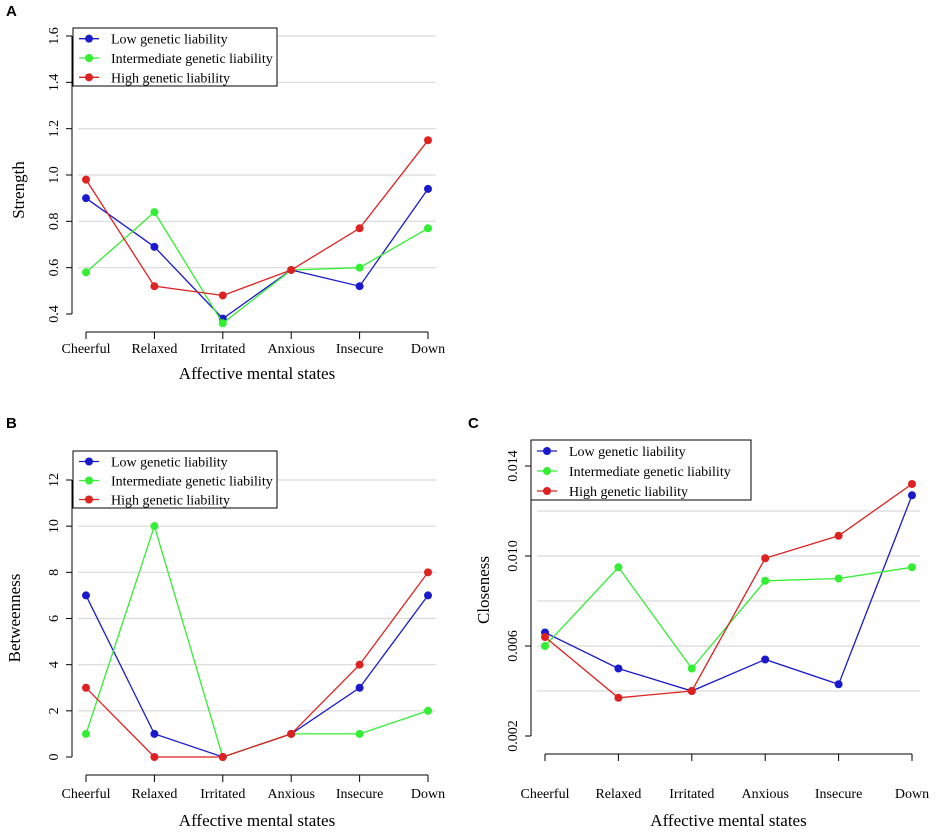 The image size is (939, 838). What do you see at coordinates (428, 595) in the screenshot?
I see `data-point-low-down` at bounding box center [428, 595].